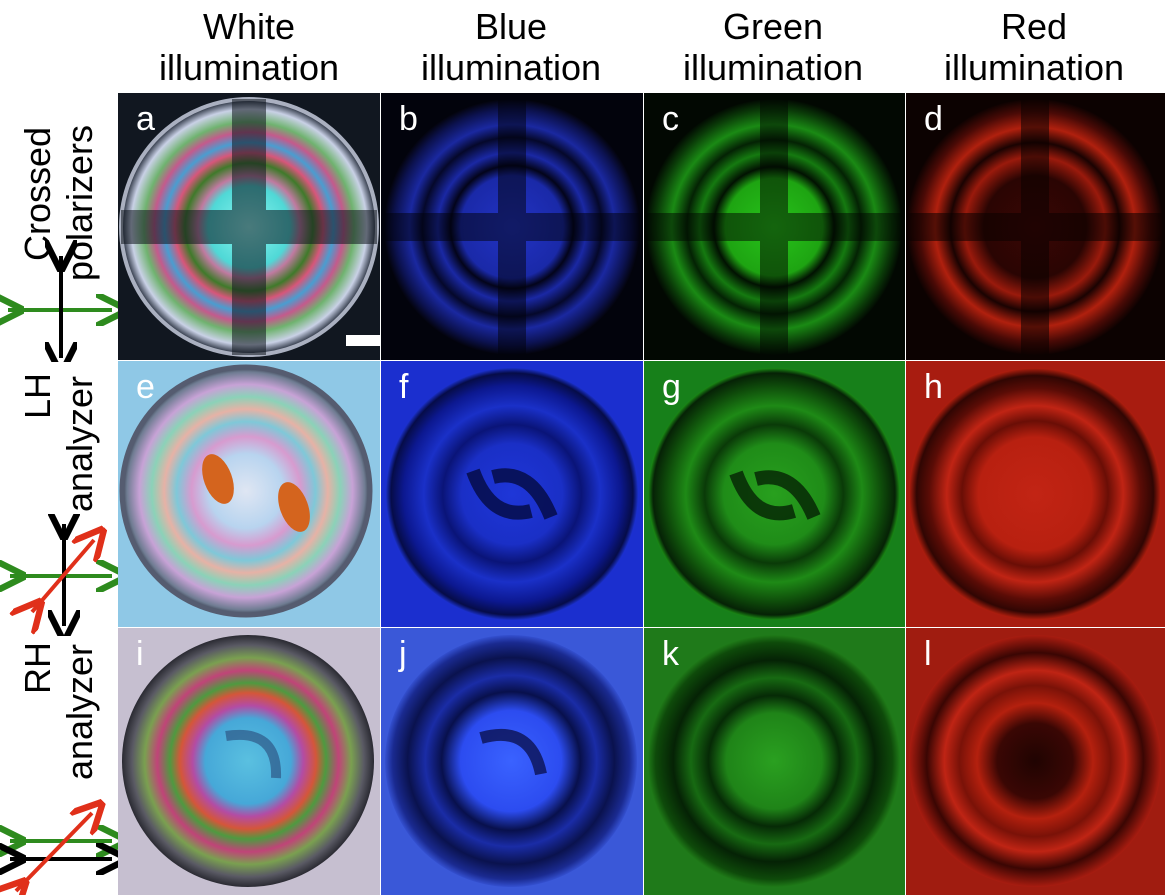 This screenshot has height=895, width=1165. I want to click on panel-letter: g, so click(671, 387).